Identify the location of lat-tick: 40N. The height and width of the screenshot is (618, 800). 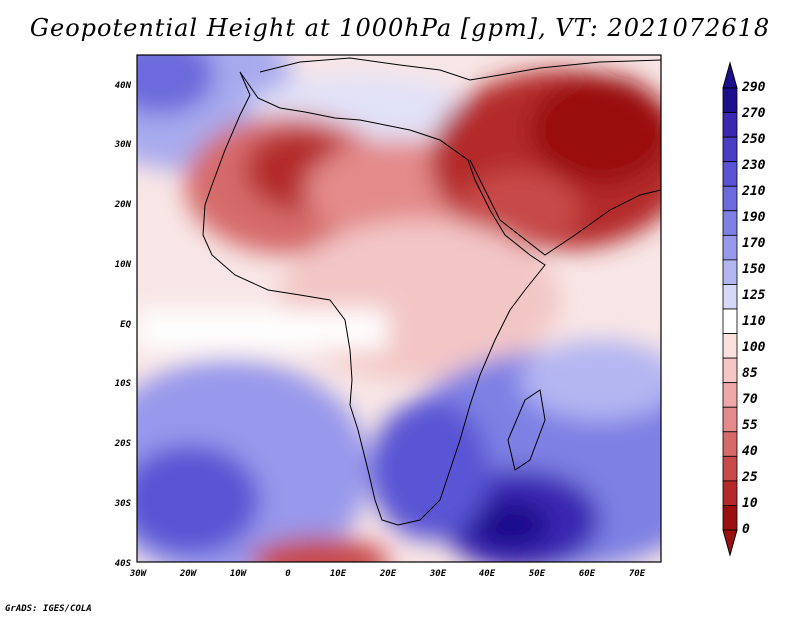
(123, 86).